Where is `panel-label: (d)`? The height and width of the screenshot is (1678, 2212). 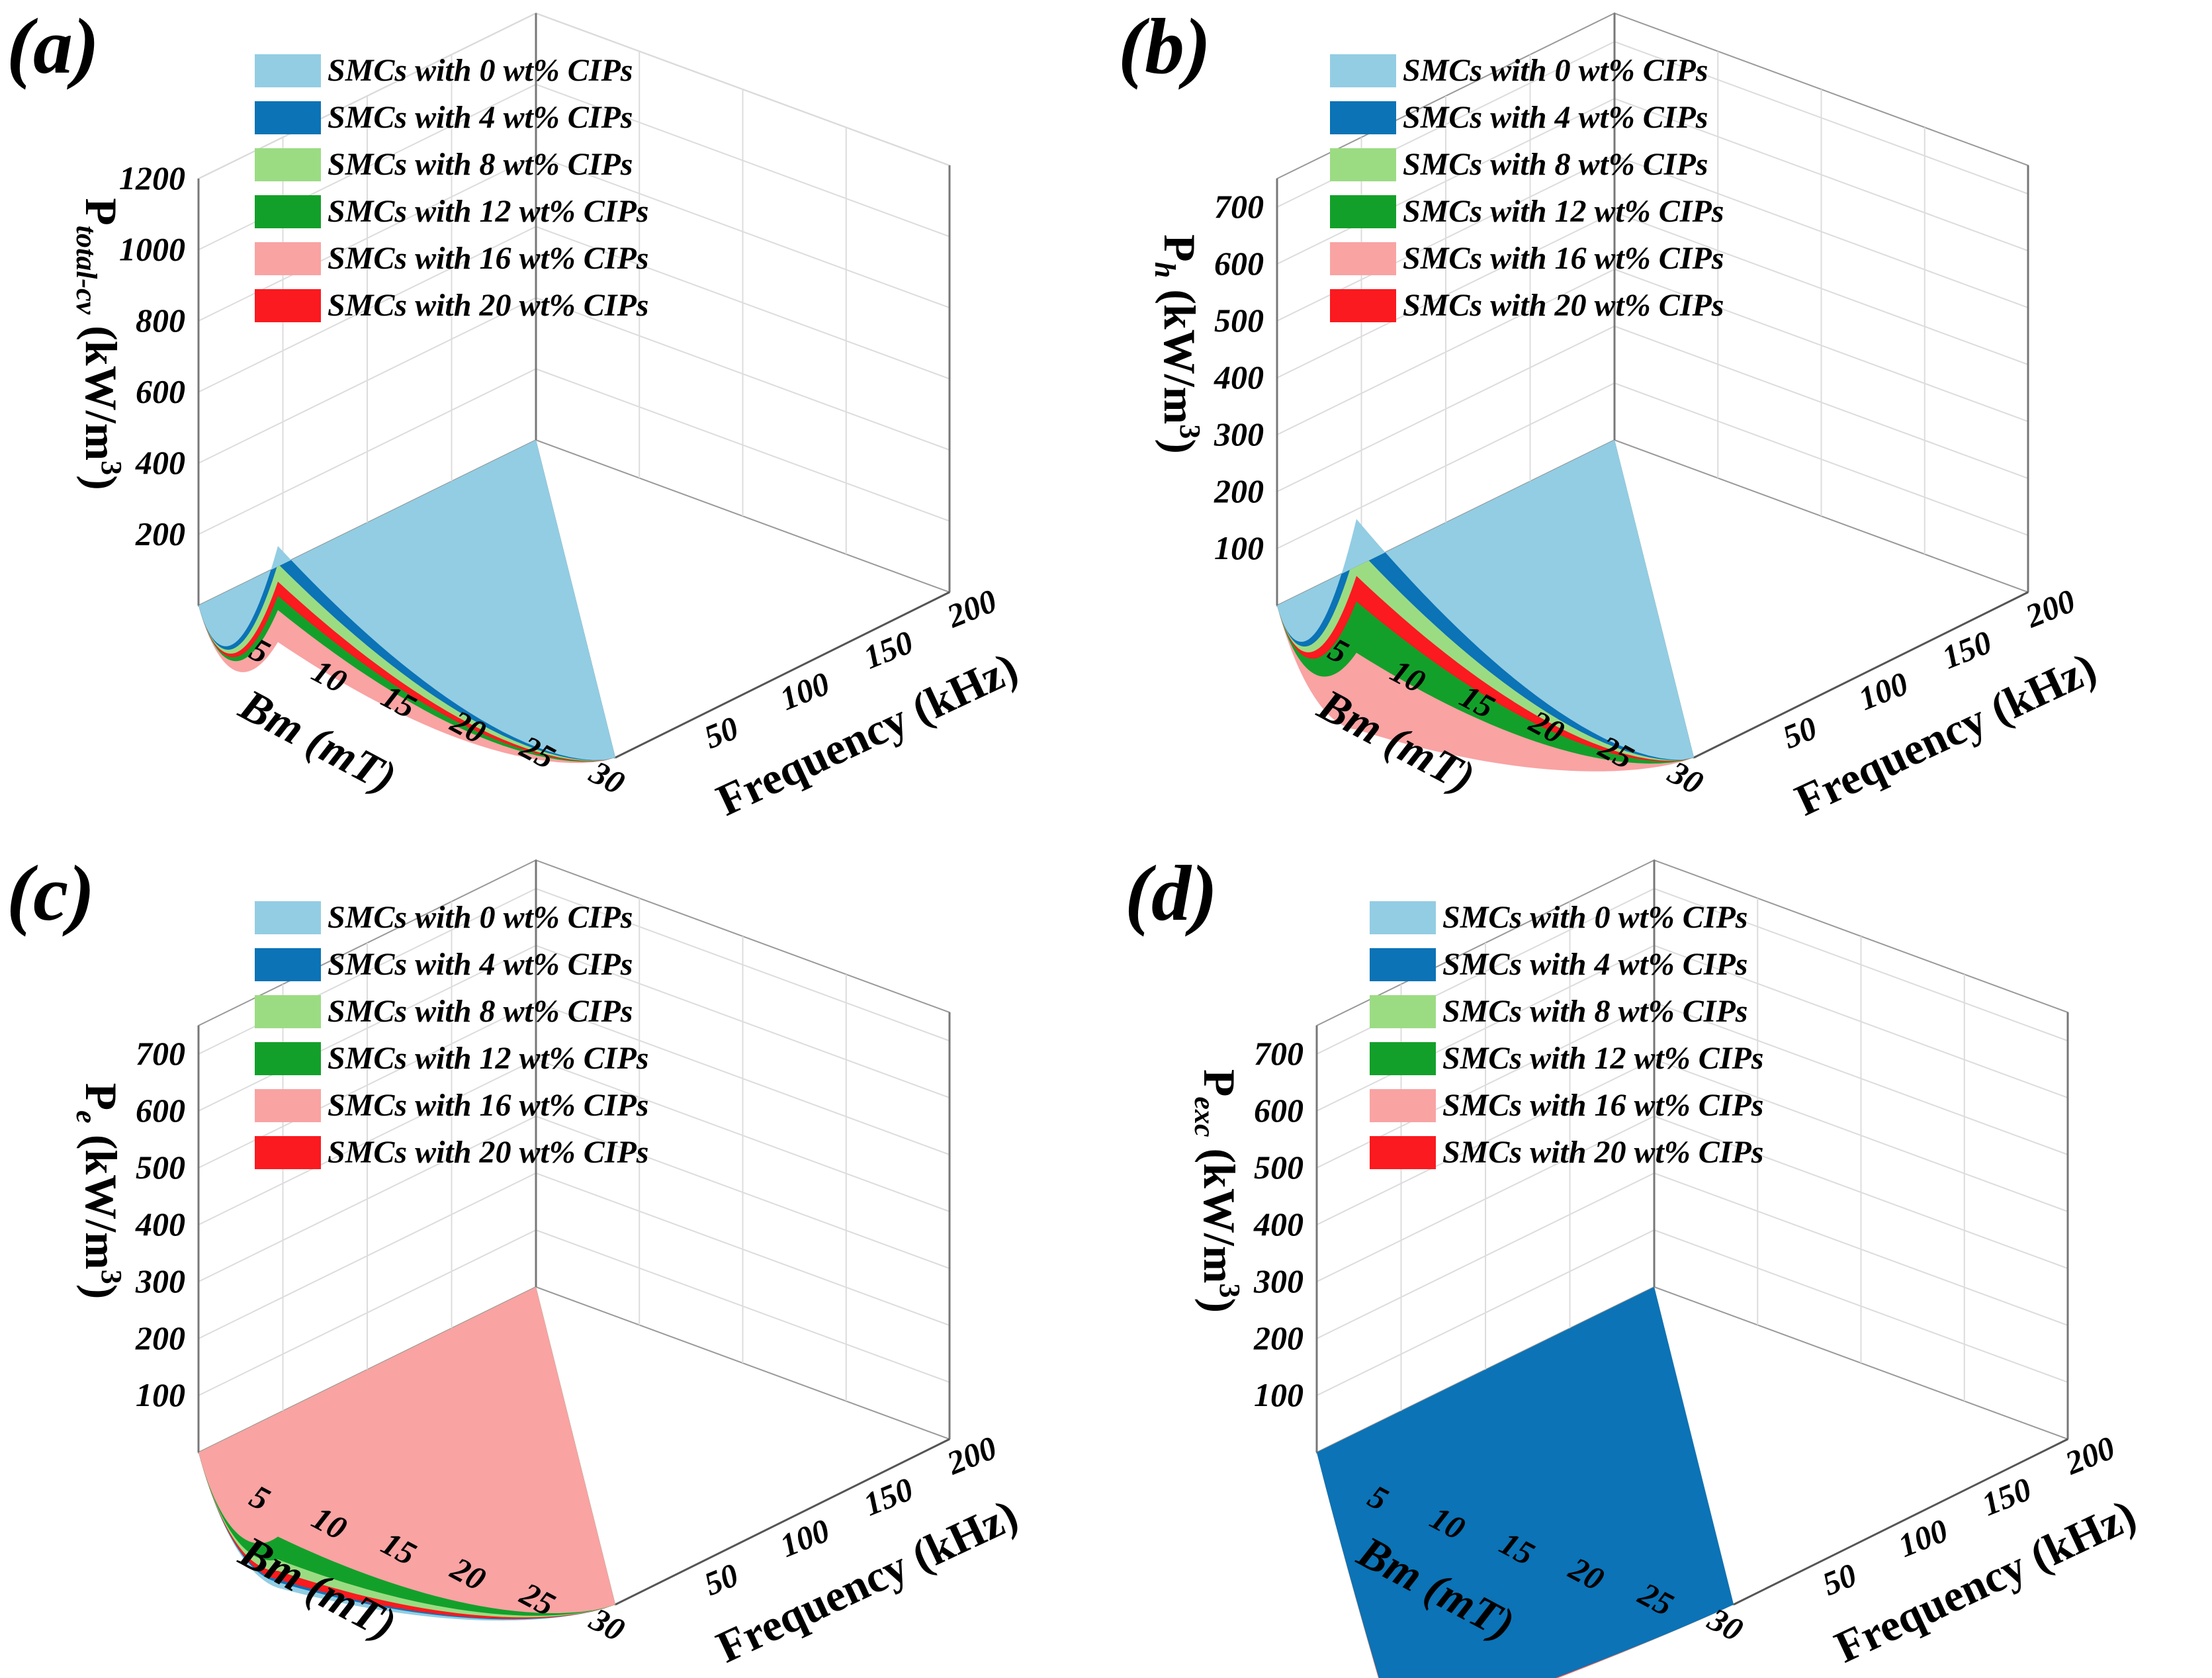 panel-label: (d) is located at coordinates (1171, 893).